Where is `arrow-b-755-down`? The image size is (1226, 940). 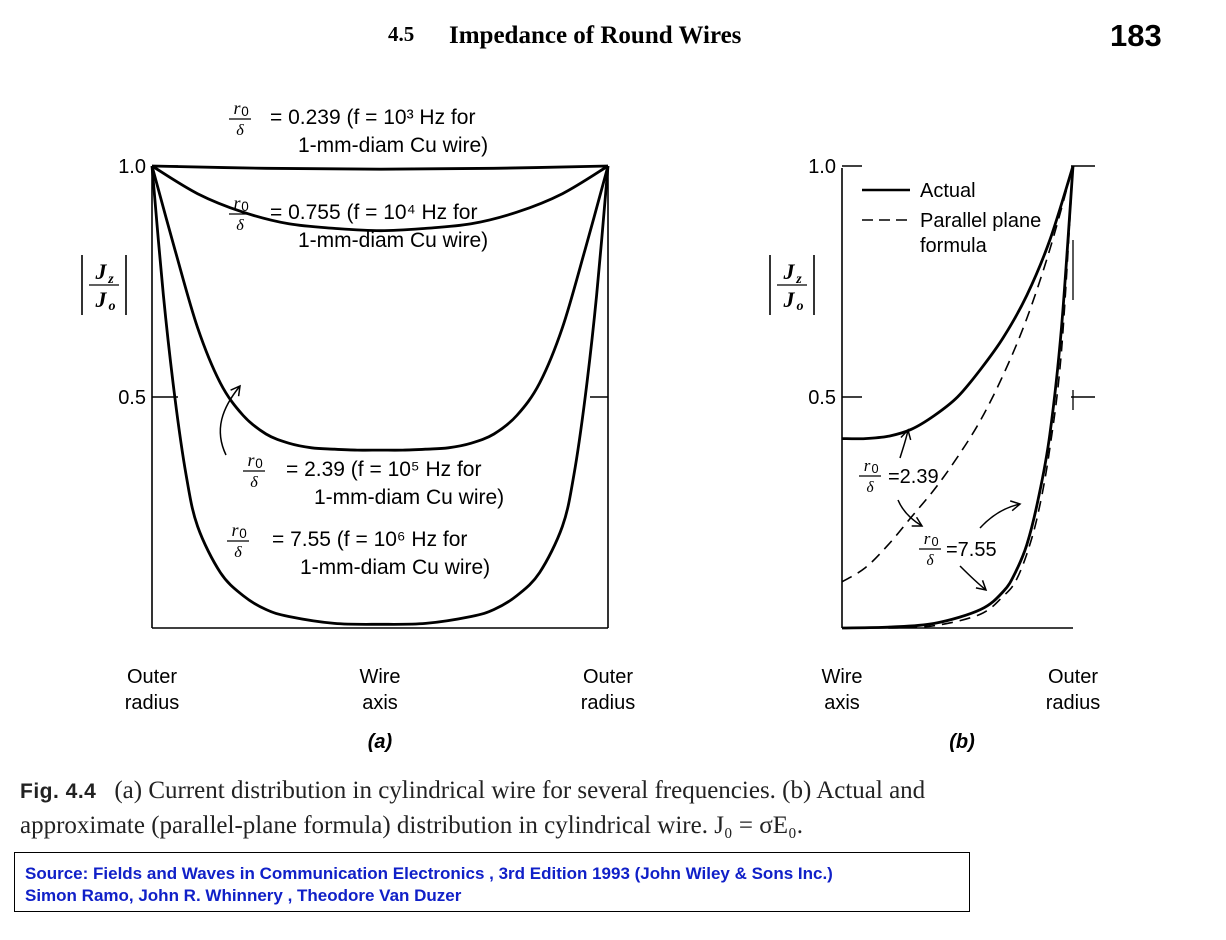 arrow-b-755-down is located at coordinates (973, 578).